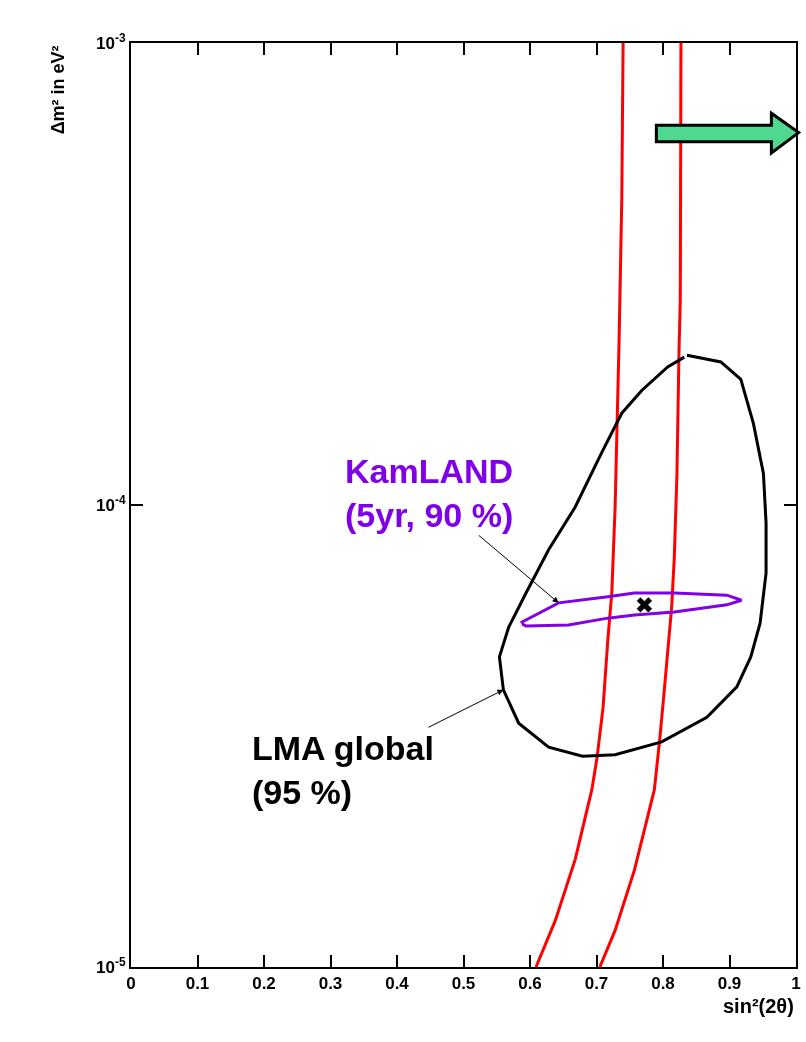 The image size is (806, 1042). What do you see at coordinates (463, 984) in the screenshot?
I see `x-tick-label: 0.5` at bounding box center [463, 984].